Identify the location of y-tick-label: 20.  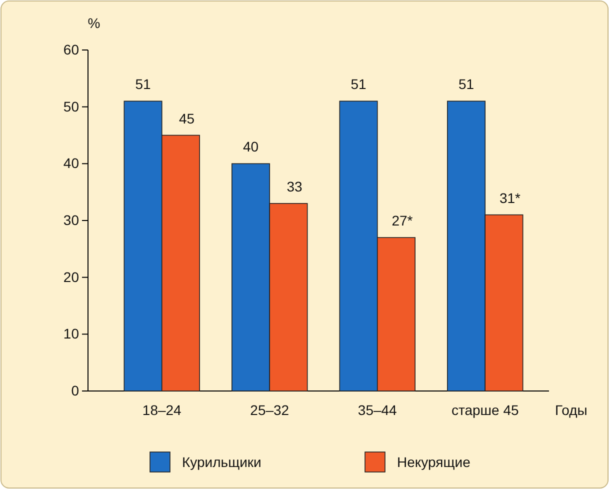
(71, 276).